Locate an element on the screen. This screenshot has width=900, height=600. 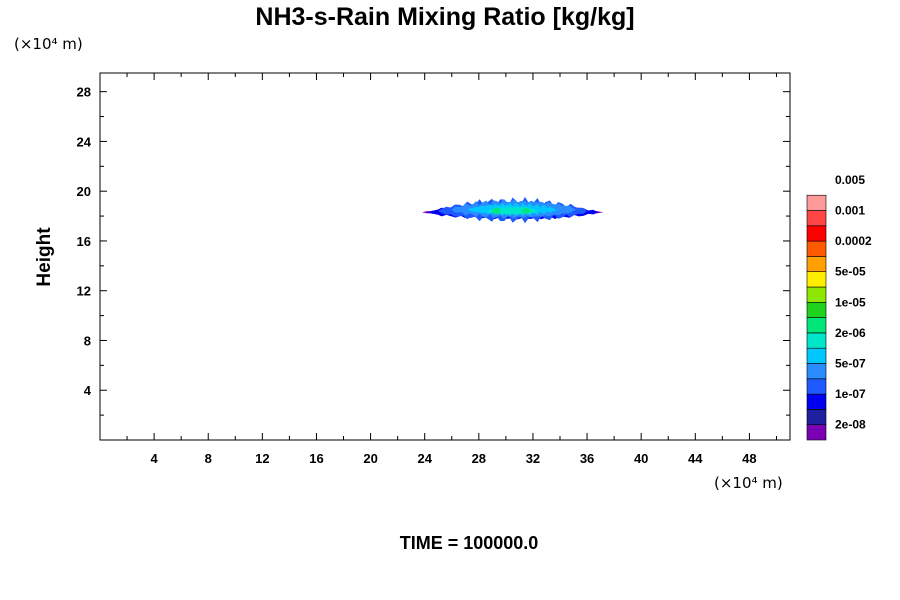
y-tick-label: 28 is located at coordinates (84, 92).